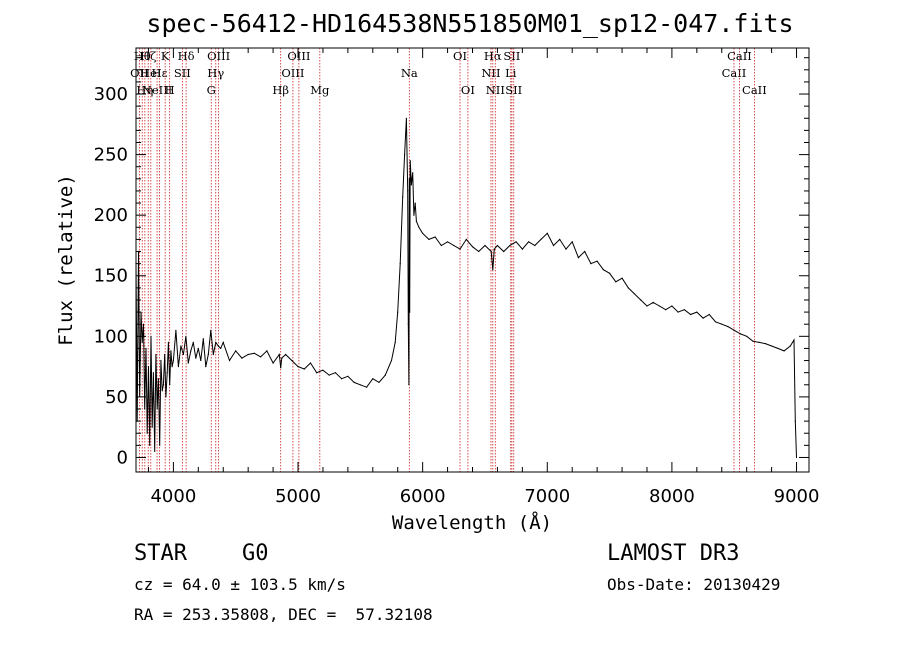  I want to click on line-marker-label: OI, so click(460, 56).